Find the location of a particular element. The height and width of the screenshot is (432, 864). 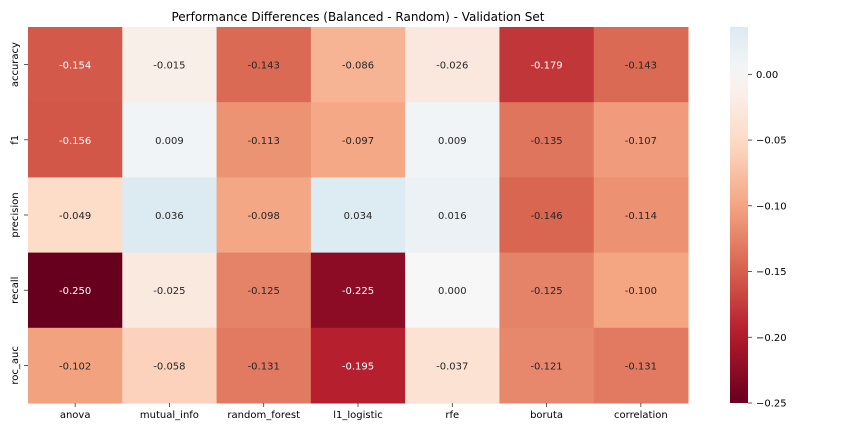

cell-value-label: -0.225 is located at coordinates (358, 291).